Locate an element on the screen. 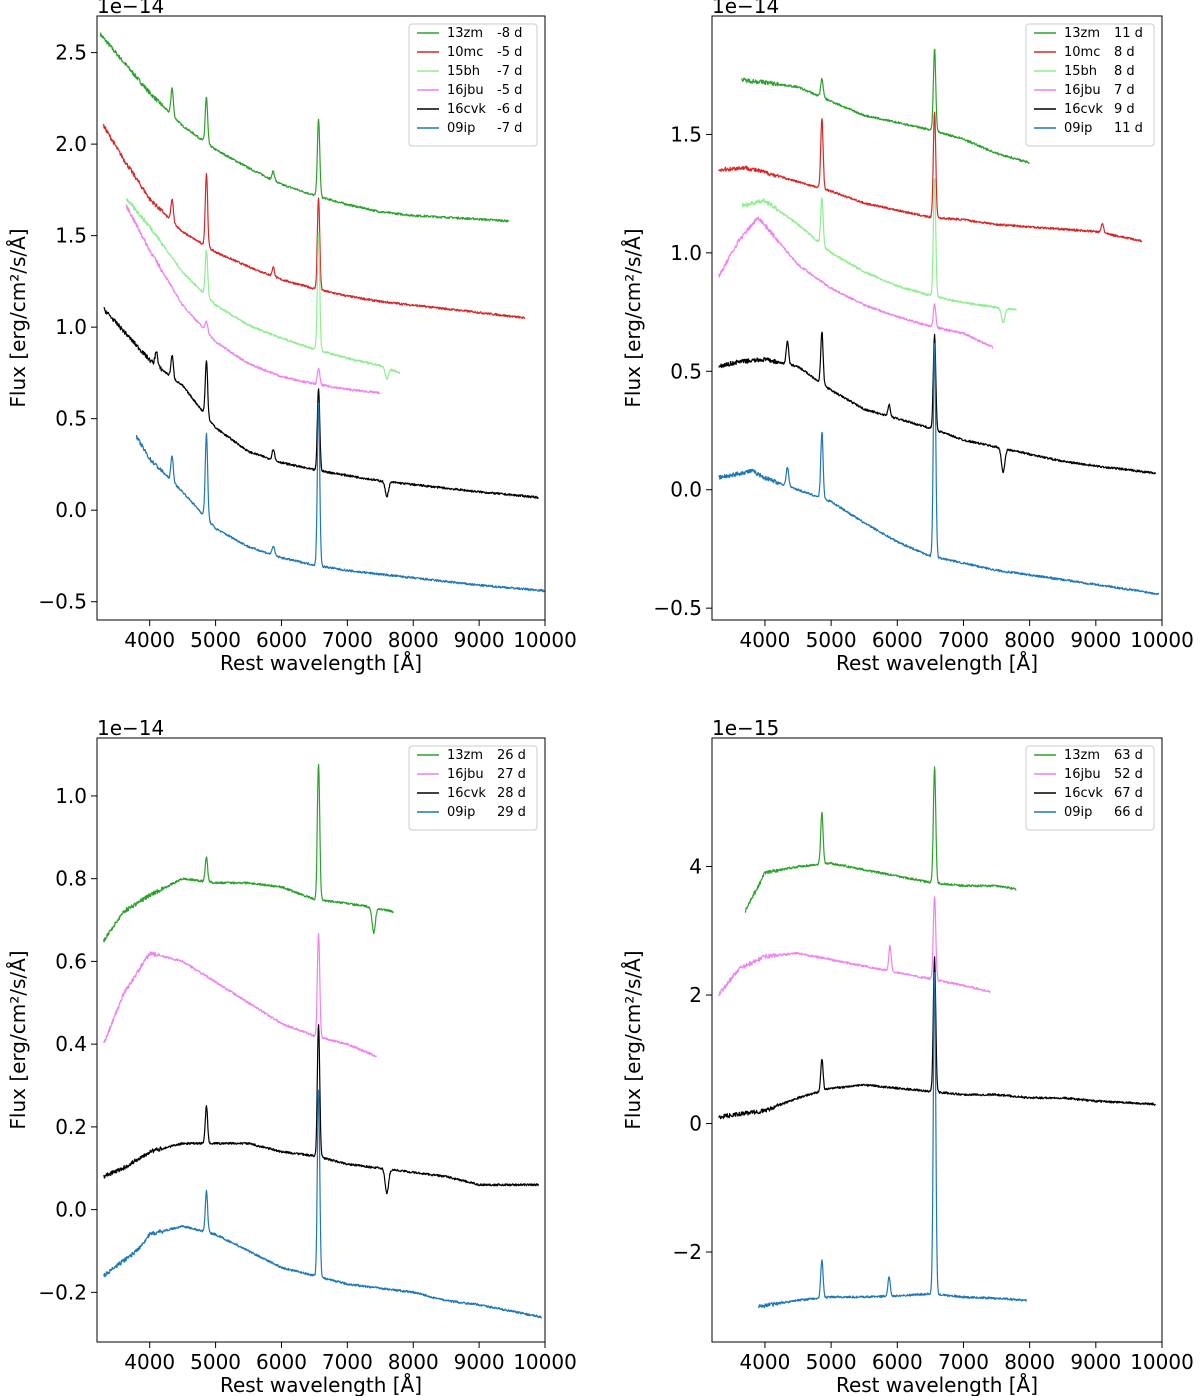  series-10mc-line is located at coordinates (314, 221).